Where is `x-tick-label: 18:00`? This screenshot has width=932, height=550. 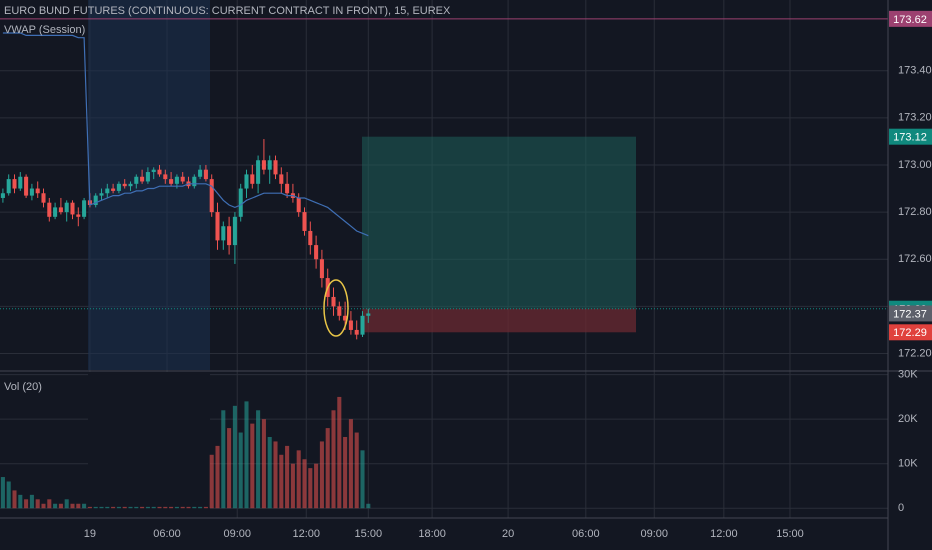
x-tick-label: 18:00 is located at coordinates (432, 534).